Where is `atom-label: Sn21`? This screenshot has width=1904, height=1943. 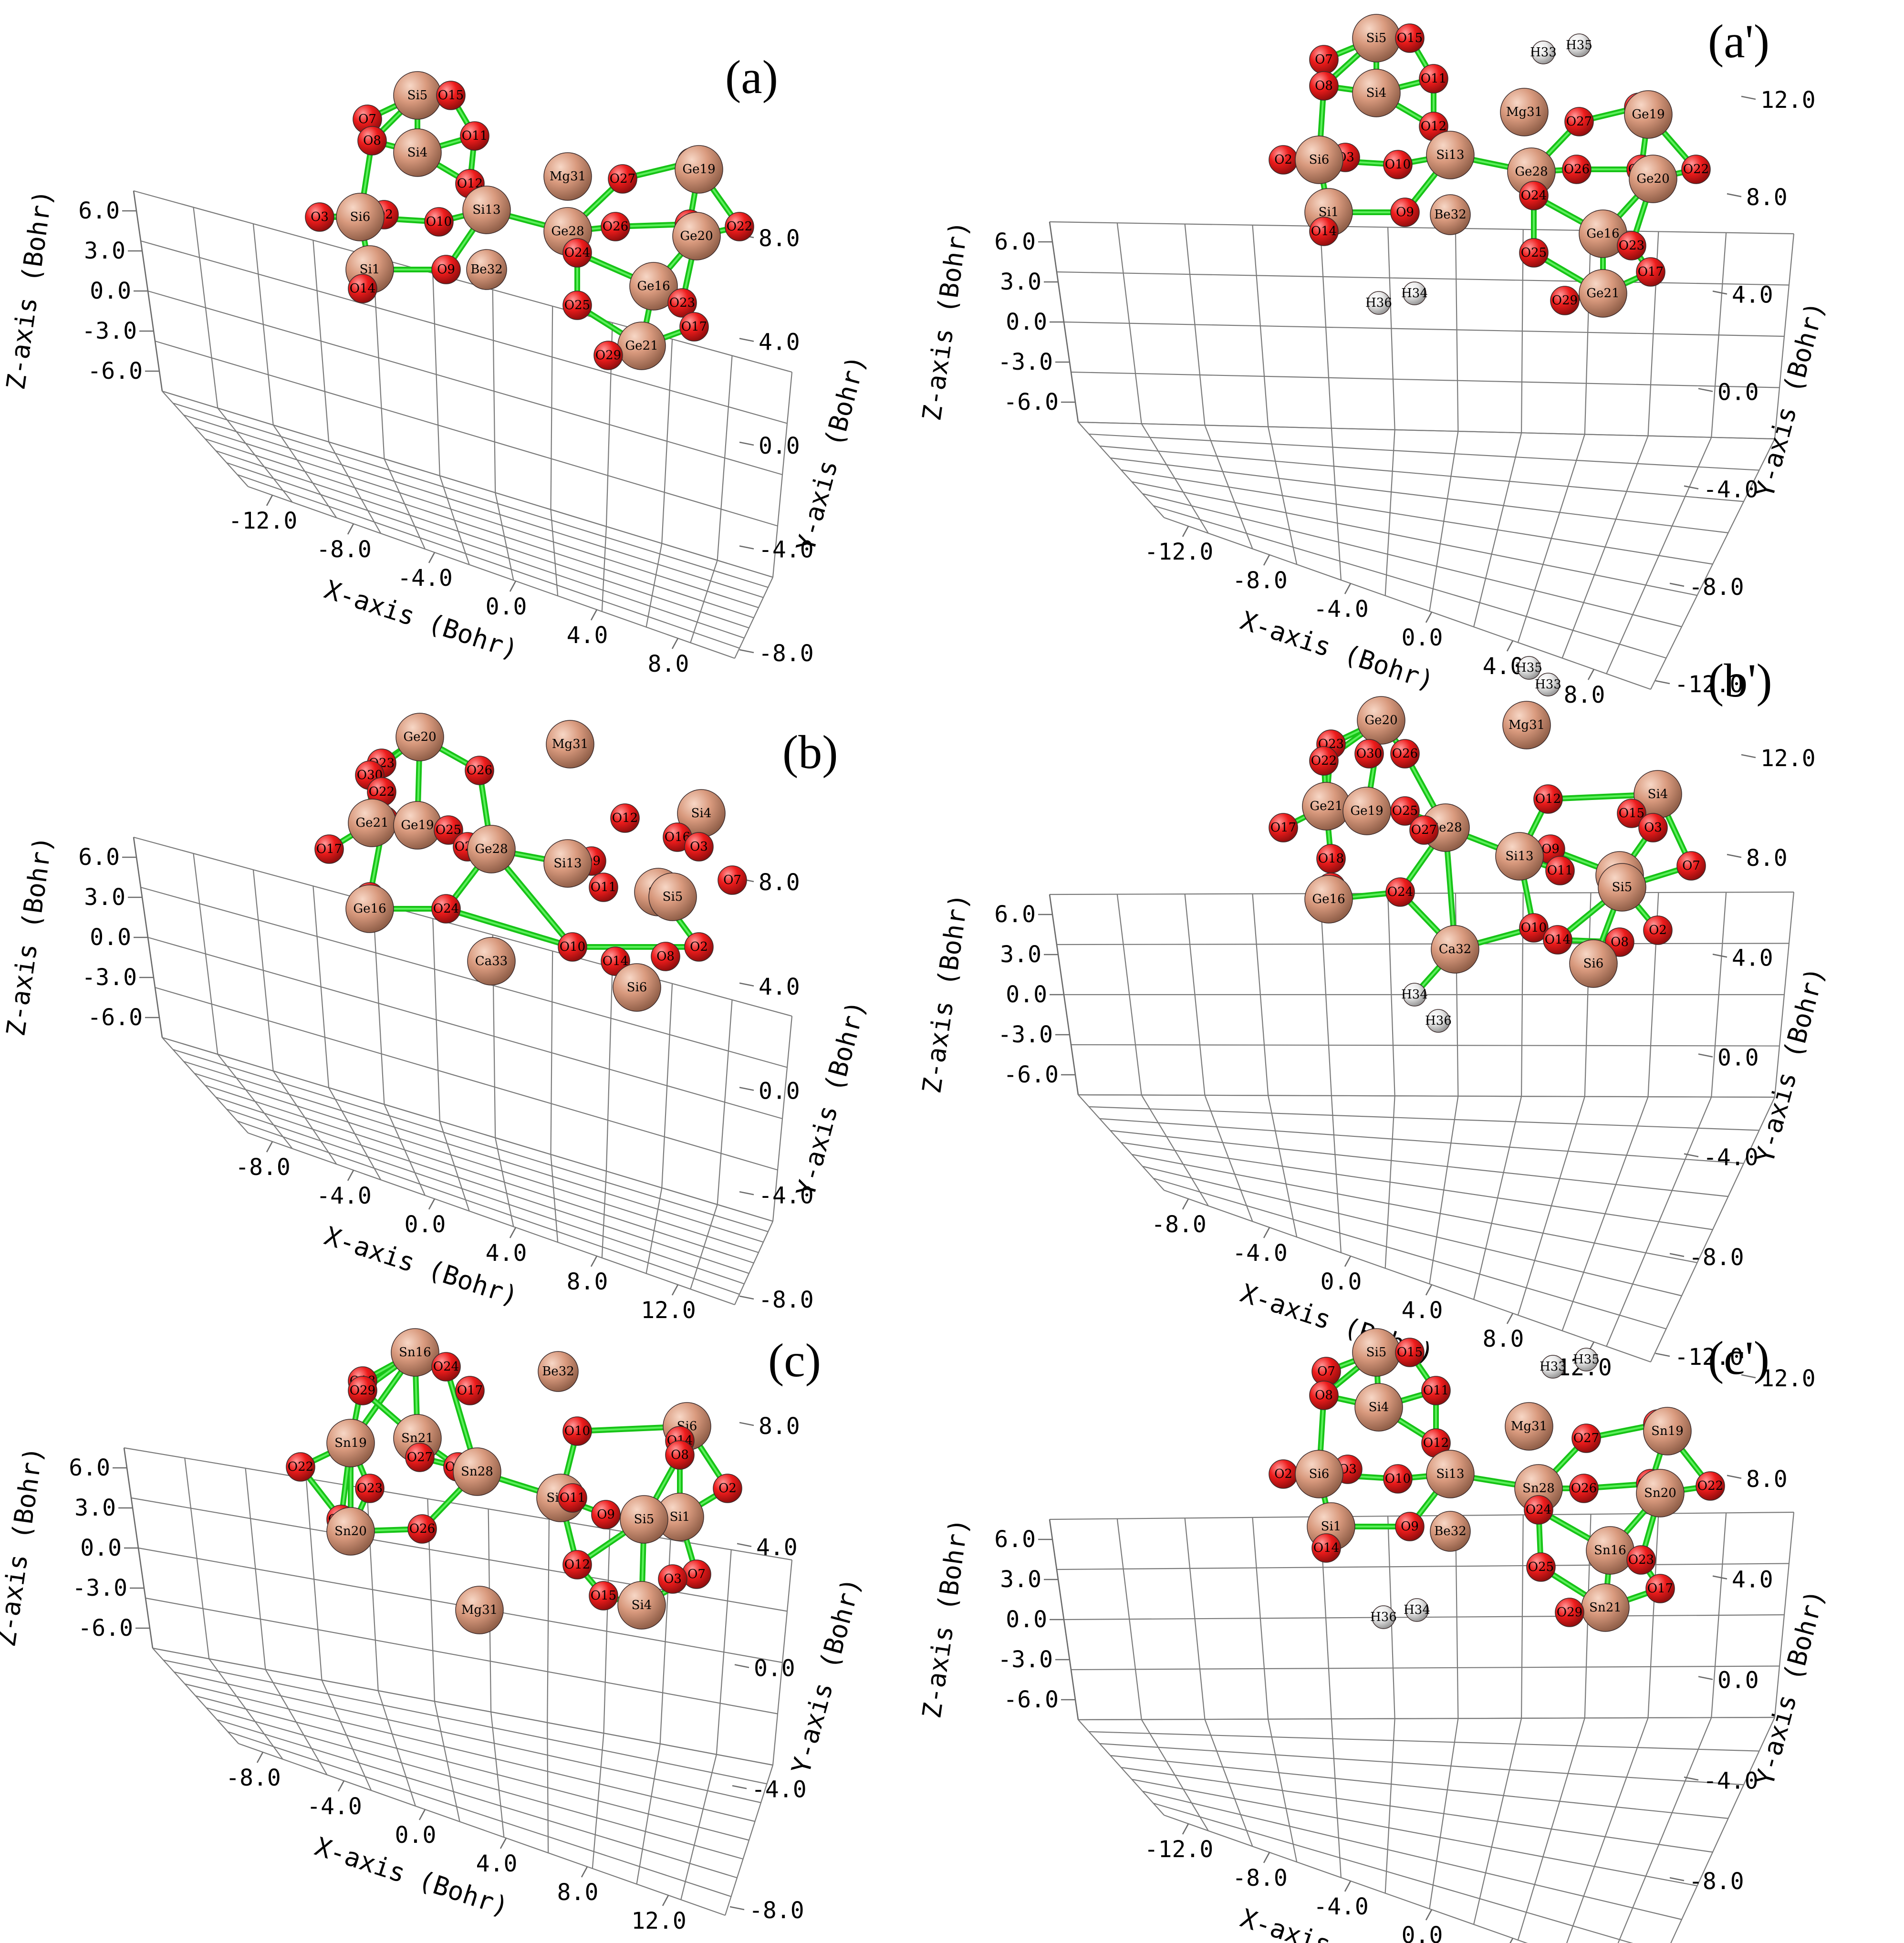
atom-label: Sn21 is located at coordinates (1605, 1608).